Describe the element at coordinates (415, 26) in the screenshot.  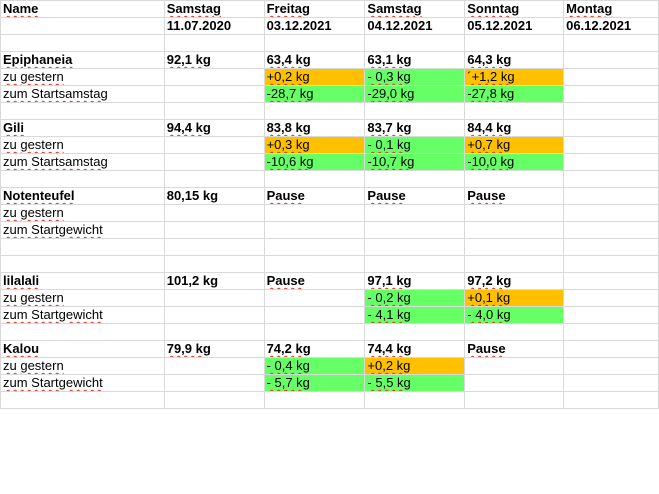
I see `cell-day2: 04.12.2021` at that location.